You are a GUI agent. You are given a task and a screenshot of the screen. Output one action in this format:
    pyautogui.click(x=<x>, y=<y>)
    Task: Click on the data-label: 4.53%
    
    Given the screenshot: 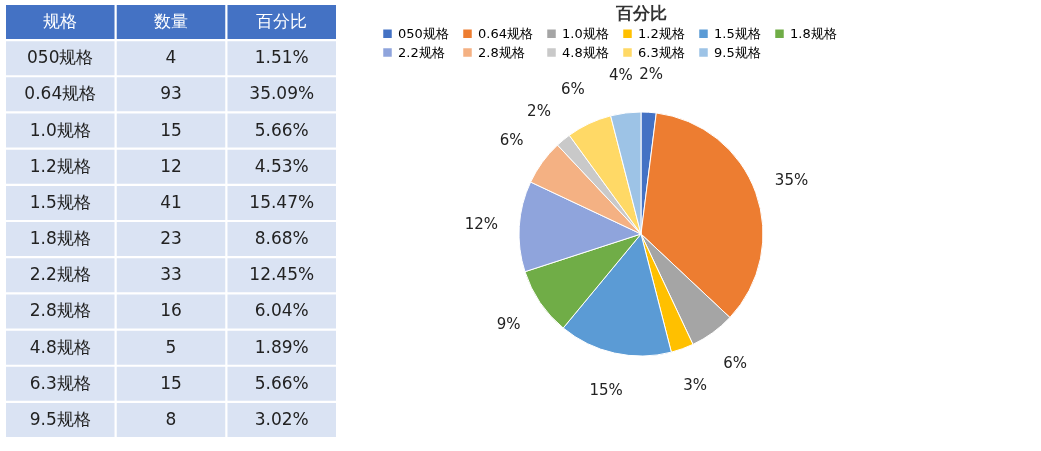 What is the action you would take?
    pyautogui.click(x=281, y=165)
    